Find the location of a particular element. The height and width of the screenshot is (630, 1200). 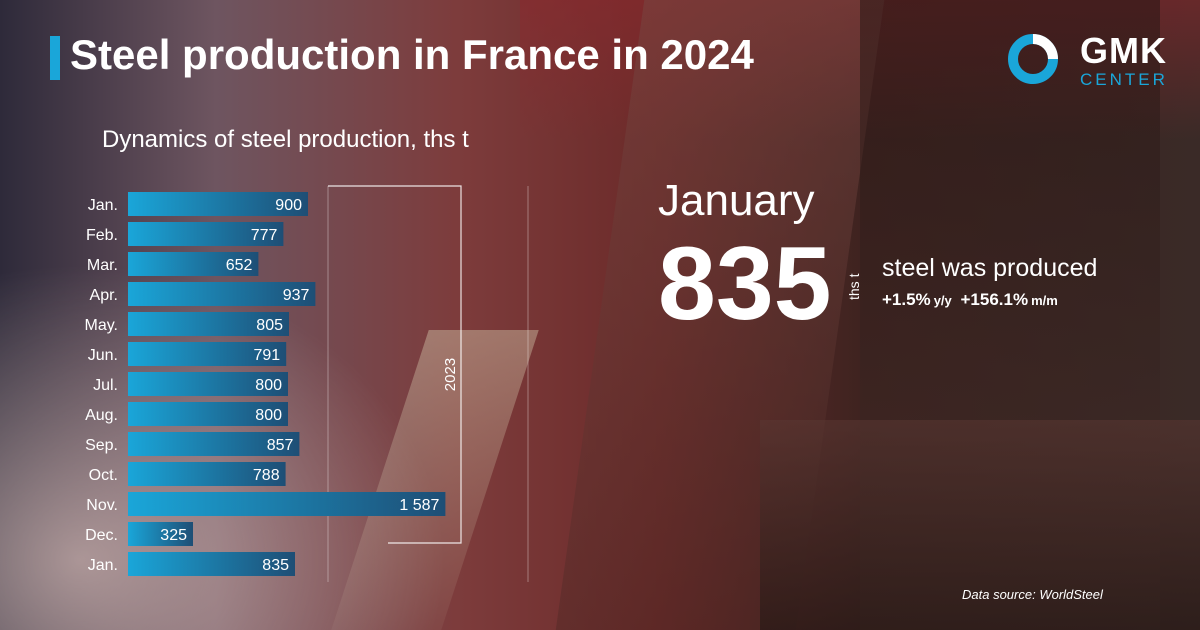

year-bracket: 2023 is located at coordinates (395, 364).